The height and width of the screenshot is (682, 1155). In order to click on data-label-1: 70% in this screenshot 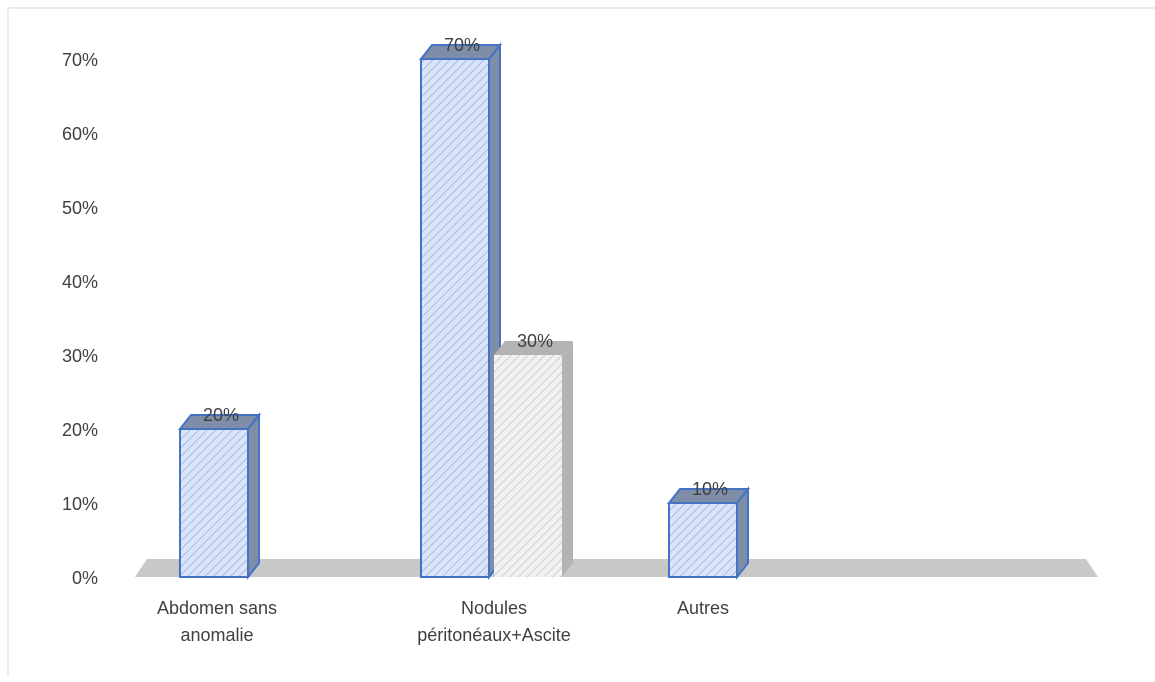, I will do `click(462, 45)`.